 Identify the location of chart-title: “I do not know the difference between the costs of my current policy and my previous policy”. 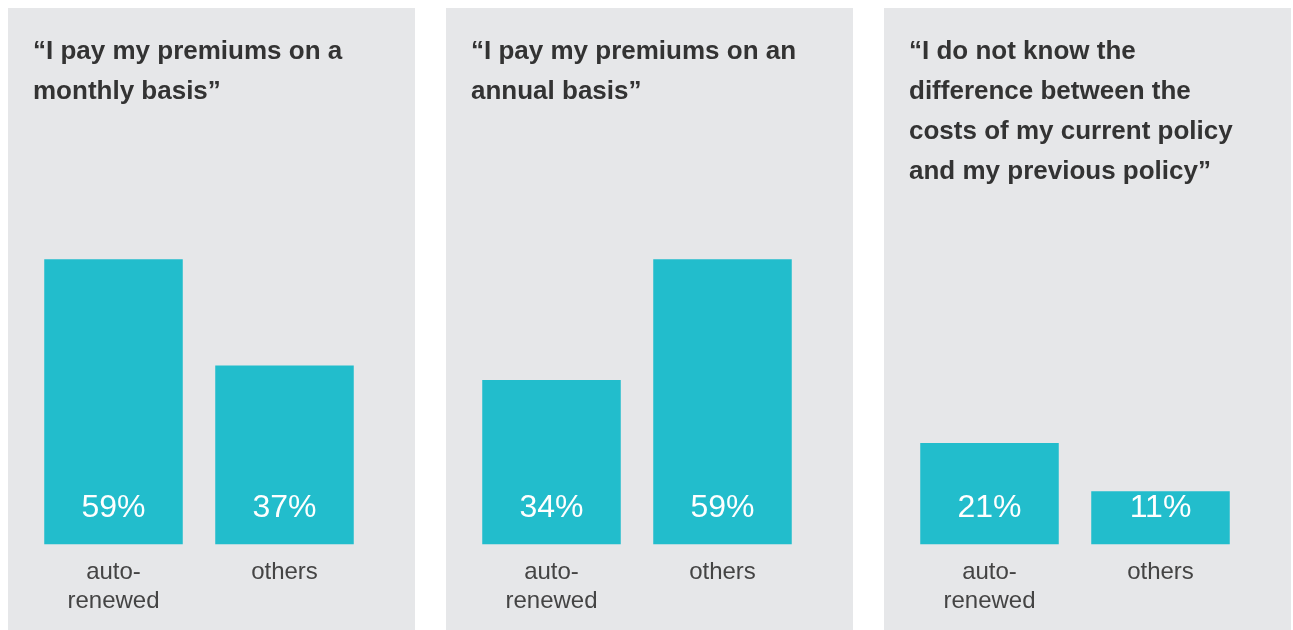
(1071, 110).